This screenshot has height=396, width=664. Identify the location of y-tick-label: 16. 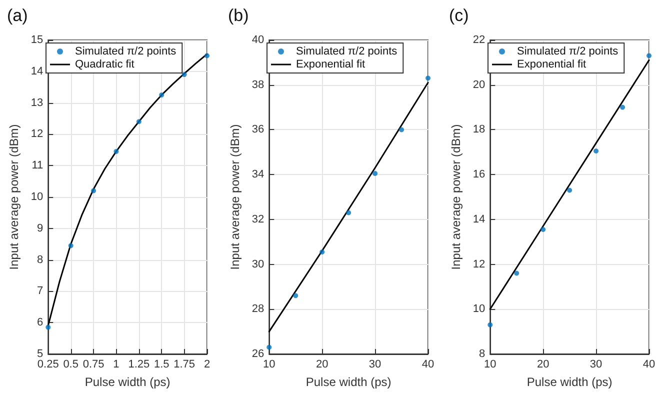
(479, 174).